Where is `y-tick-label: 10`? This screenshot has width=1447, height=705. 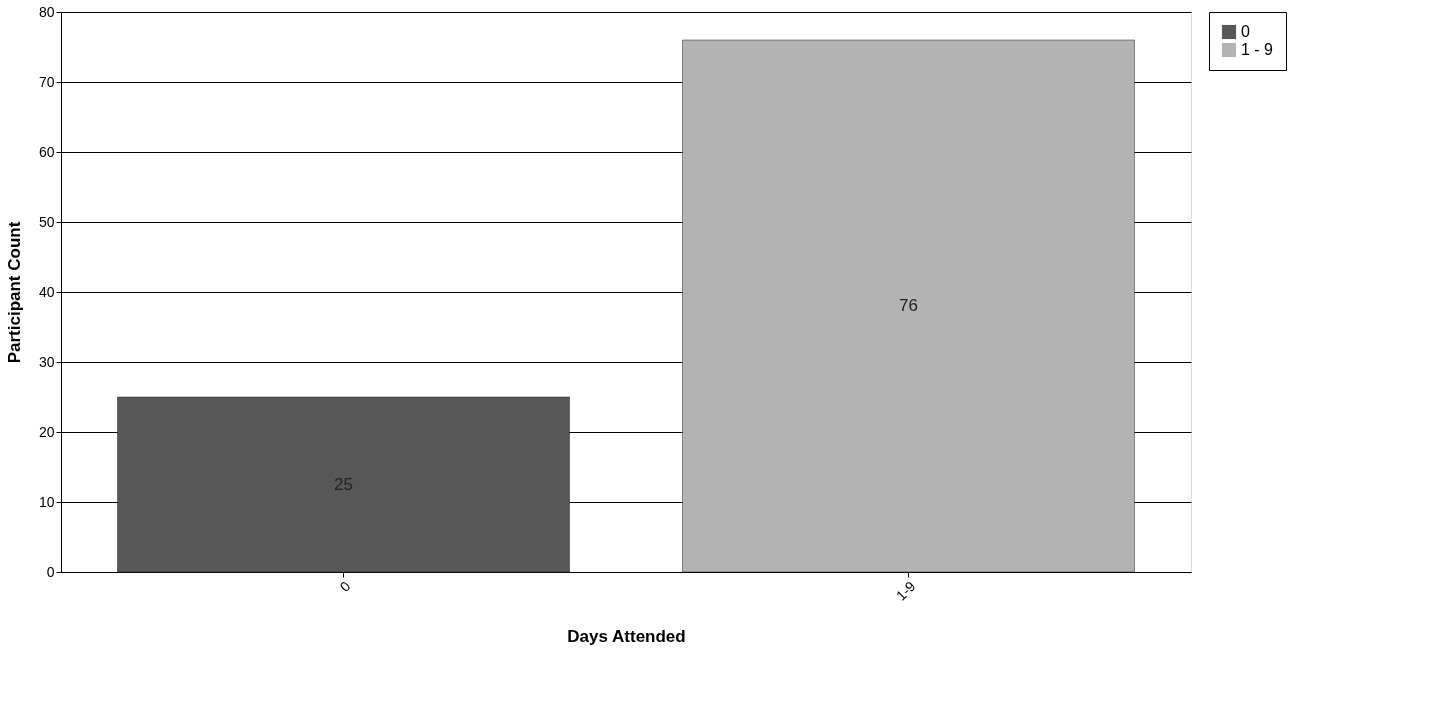
y-tick-label: 10 is located at coordinates (46, 501).